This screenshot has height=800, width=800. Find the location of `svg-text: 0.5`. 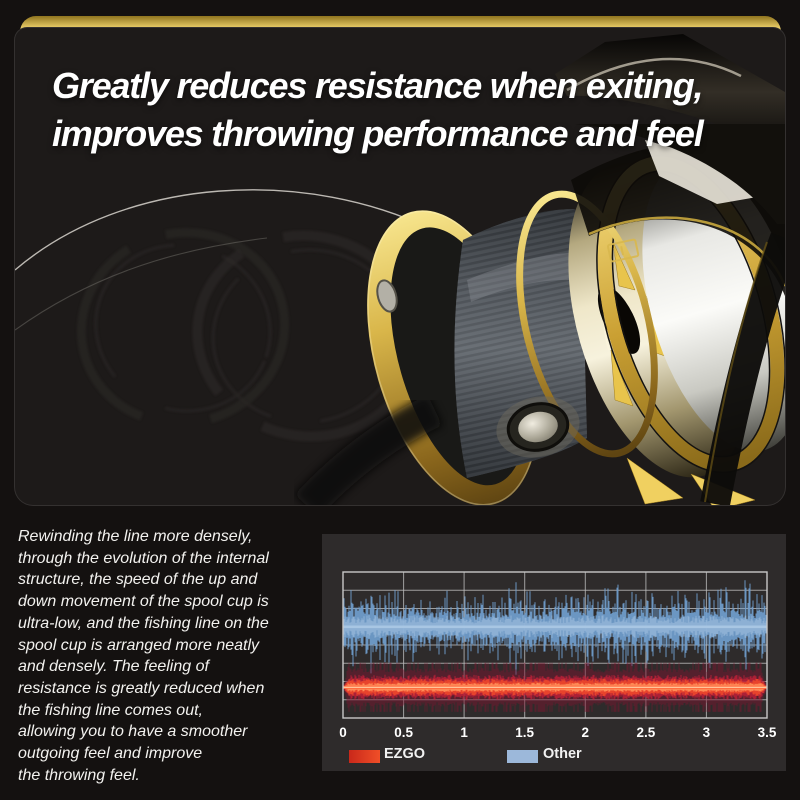

svg-text: 0.5 is located at coordinates (403, 732).